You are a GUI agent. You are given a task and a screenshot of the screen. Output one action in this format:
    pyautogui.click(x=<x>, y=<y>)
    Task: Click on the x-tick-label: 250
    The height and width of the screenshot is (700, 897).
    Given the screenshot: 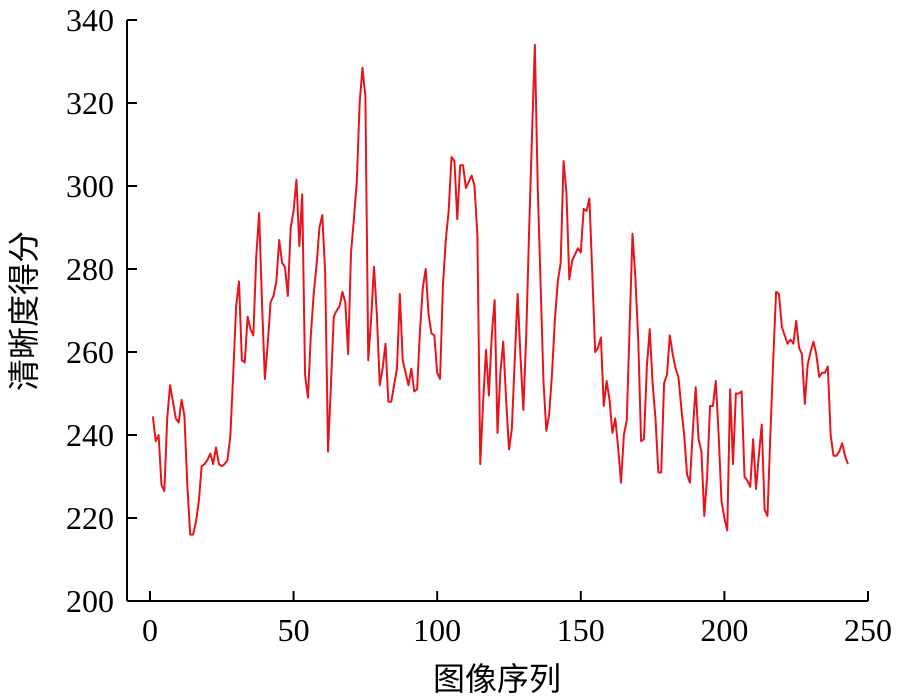 What is the action you would take?
    pyautogui.click(x=868, y=630)
    